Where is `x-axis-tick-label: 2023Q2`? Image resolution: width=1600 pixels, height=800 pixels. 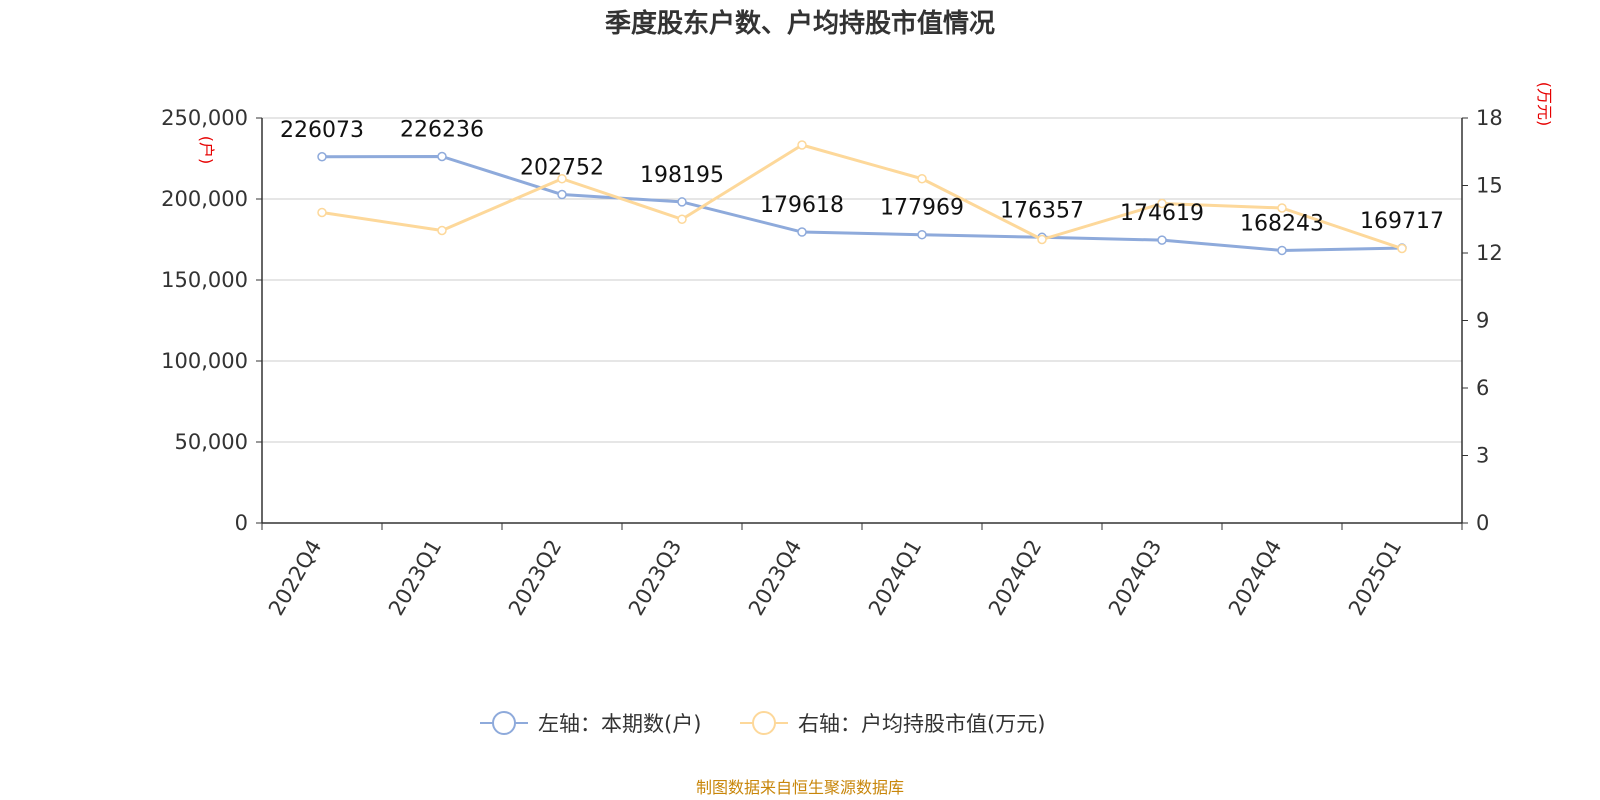 x-axis-tick-label: 2023Q2 is located at coordinates (535, 578).